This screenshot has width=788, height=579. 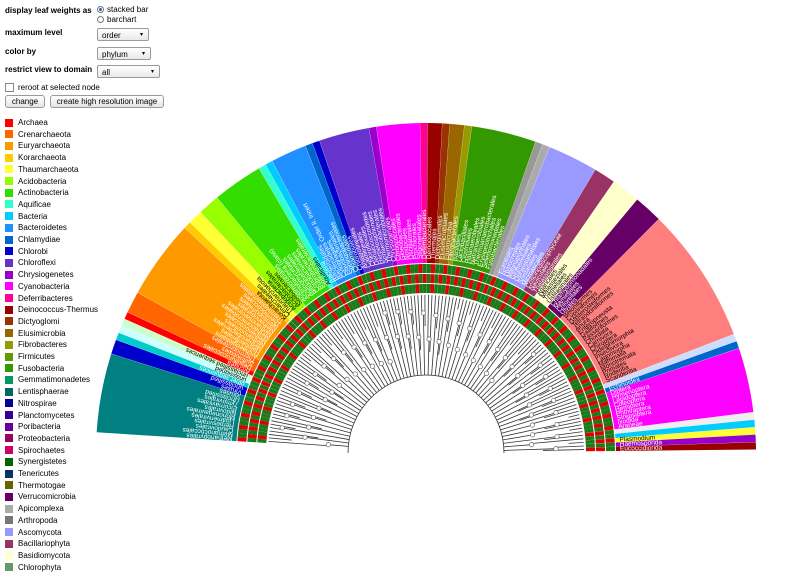 I want to click on legend-label: Tenericutes, so click(x=38, y=473).